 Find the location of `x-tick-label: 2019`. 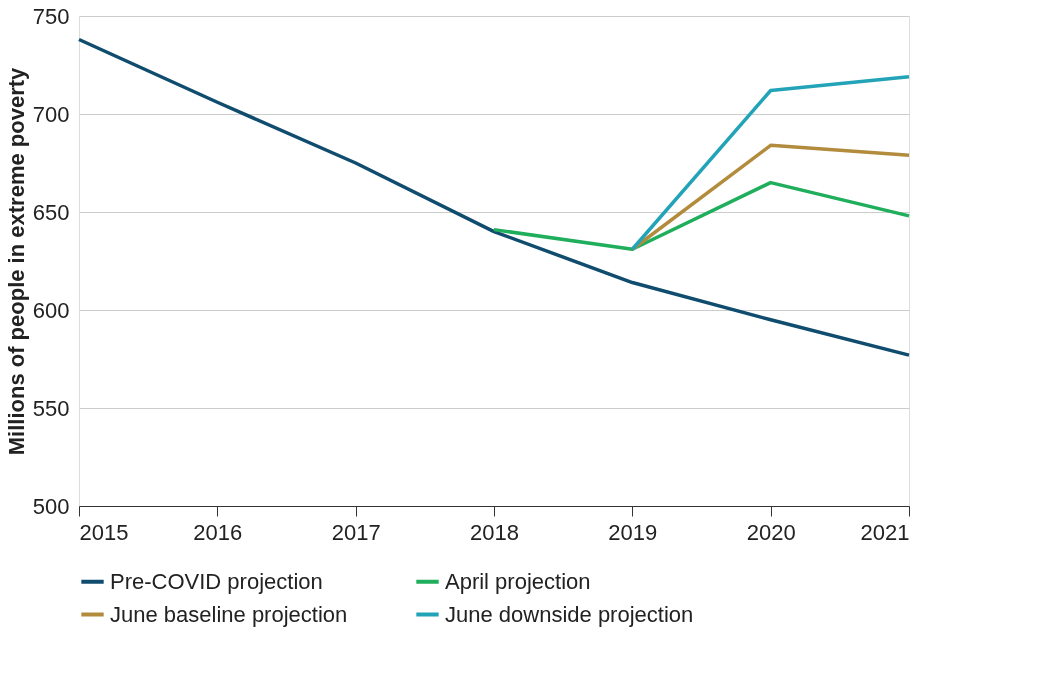

x-tick-label: 2019 is located at coordinates (633, 532).